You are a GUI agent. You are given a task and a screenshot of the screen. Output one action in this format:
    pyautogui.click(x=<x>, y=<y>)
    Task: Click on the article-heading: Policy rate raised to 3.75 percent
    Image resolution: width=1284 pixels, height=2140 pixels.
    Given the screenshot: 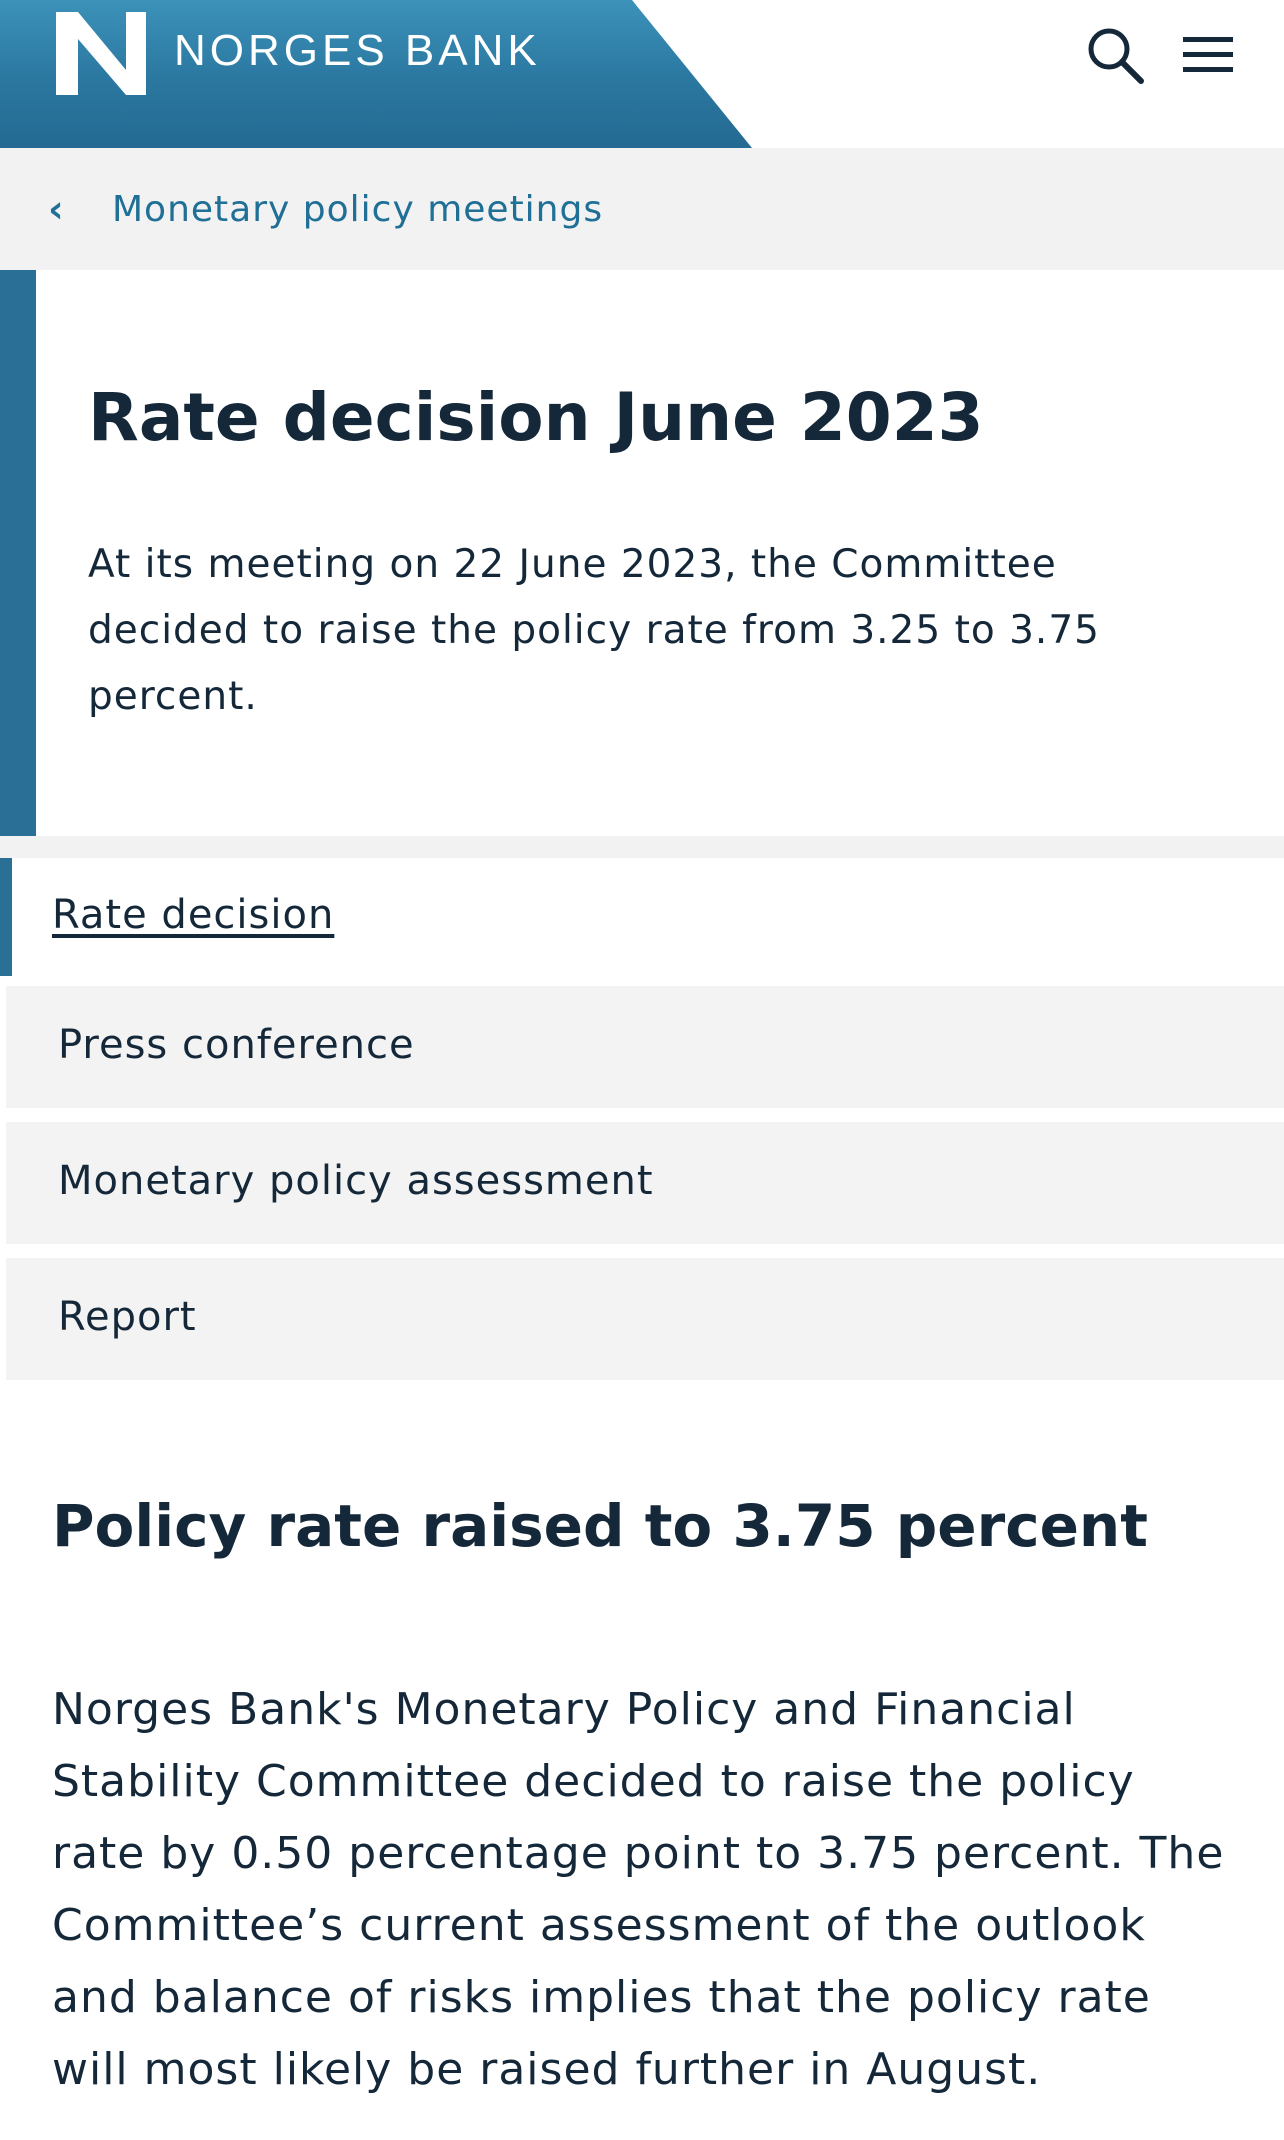 What is the action you would take?
    pyautogui.click(x=600, y=1526)
    